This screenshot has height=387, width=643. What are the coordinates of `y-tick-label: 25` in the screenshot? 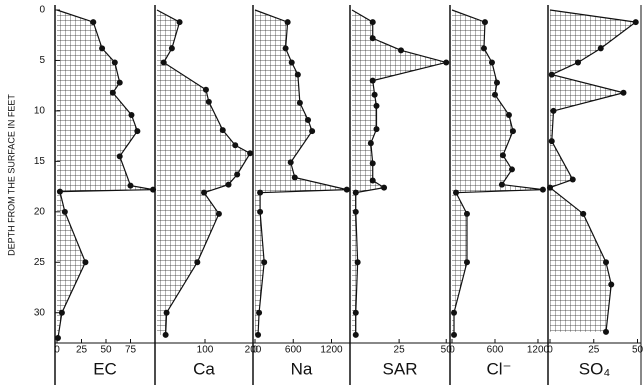 It's located at (40, 262).